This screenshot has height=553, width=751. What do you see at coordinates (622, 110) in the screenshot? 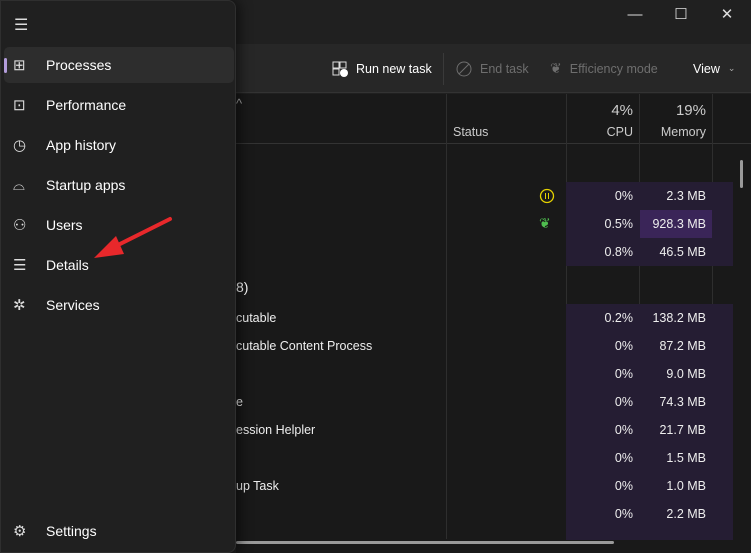
I see `cpu-percent: 4%` at bounding box center [622, 110].